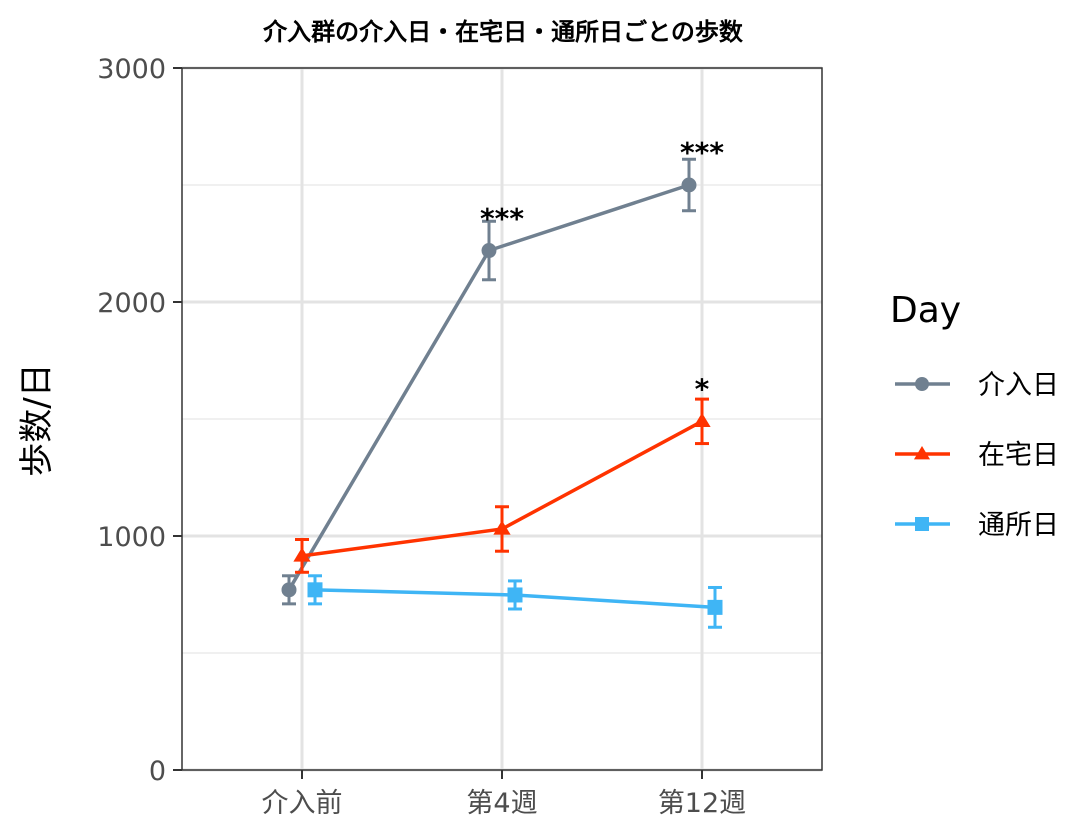 This screenshot has width=1091, height=827. What do you see at coordinates (977, 525) in the screenshot?
I see `legend-item: 通所日` at bounding box center [977, 525].